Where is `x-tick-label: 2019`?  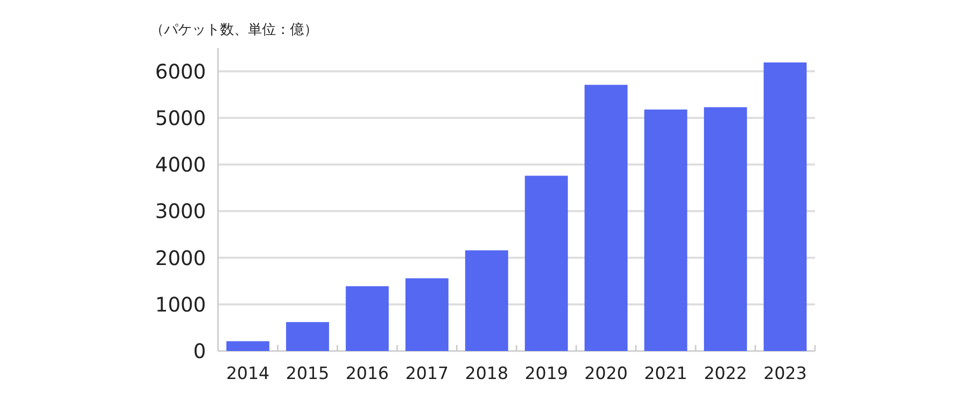
x-tick-label: 2019 is located at coordinates (546, 374).